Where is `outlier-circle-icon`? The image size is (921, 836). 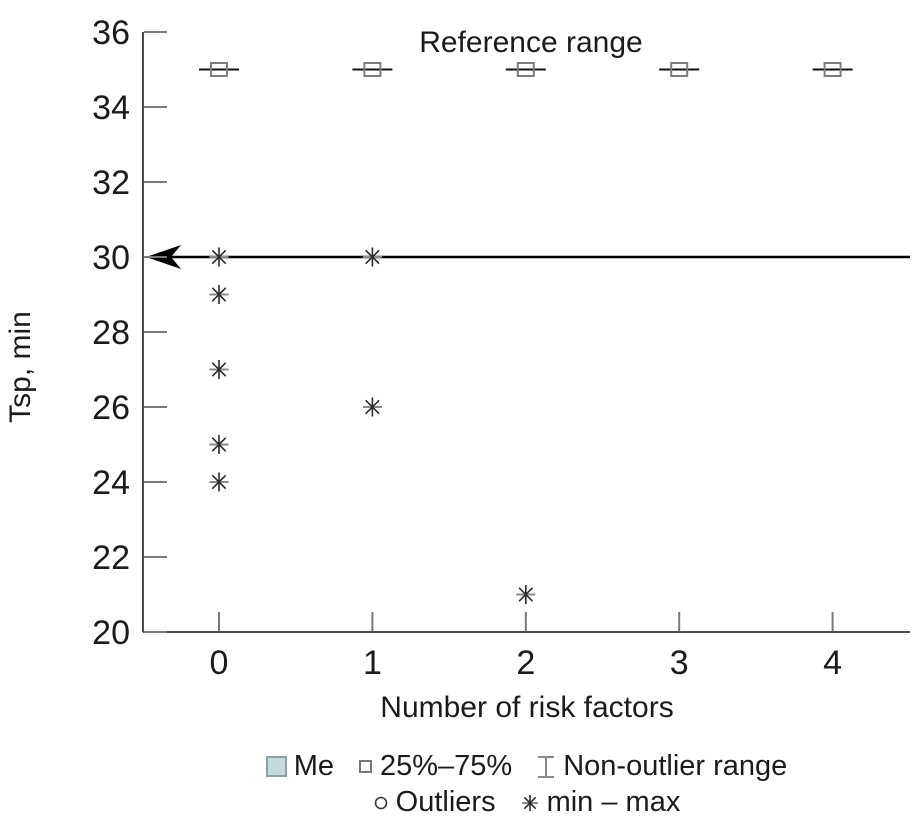
outlier-circle-icon is located at coordinates (381, 803).